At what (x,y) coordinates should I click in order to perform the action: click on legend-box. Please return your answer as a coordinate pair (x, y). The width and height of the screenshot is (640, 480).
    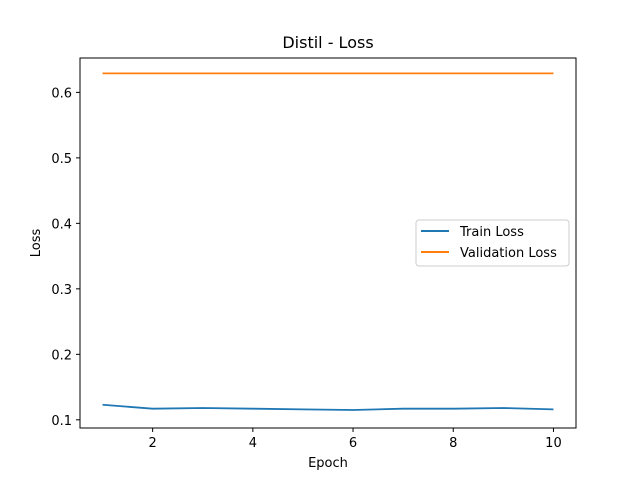
    Looking at the image, I should click on (492, 243).